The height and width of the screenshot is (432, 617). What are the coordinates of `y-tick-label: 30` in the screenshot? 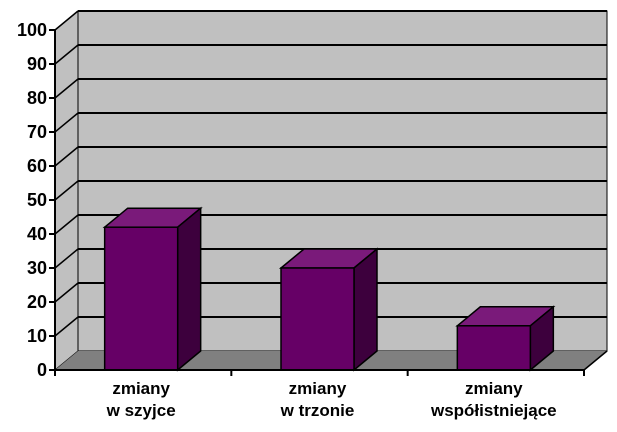 It's located at (37, 268).